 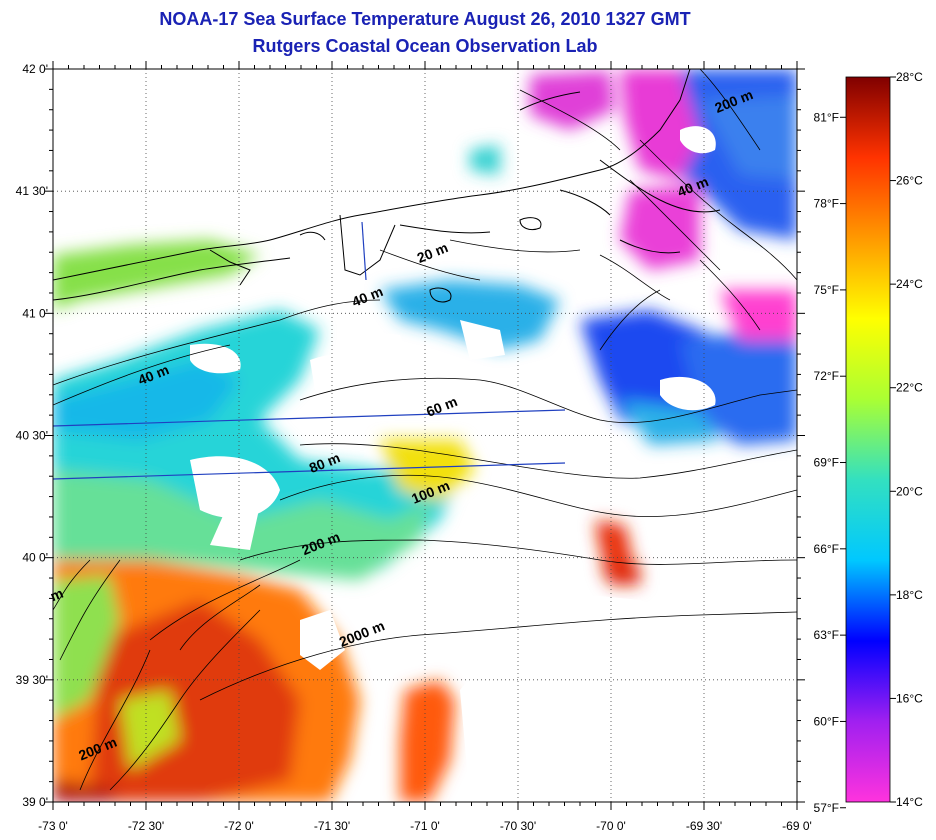 I want to click on lat-tick-label: 40 30', so click(x=32, y=436).